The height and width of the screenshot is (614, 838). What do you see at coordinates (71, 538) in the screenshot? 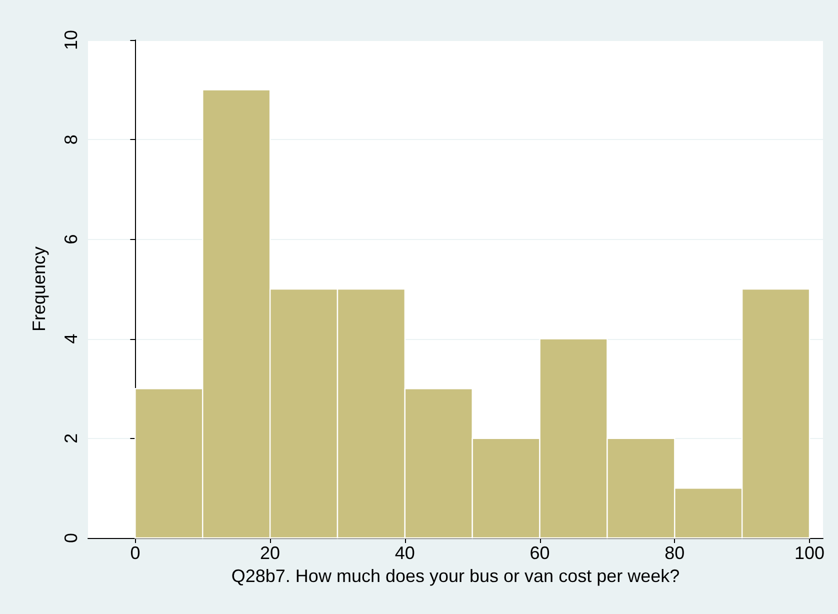
I see `y-tick-label: 0` at bounding box center [71, 538].